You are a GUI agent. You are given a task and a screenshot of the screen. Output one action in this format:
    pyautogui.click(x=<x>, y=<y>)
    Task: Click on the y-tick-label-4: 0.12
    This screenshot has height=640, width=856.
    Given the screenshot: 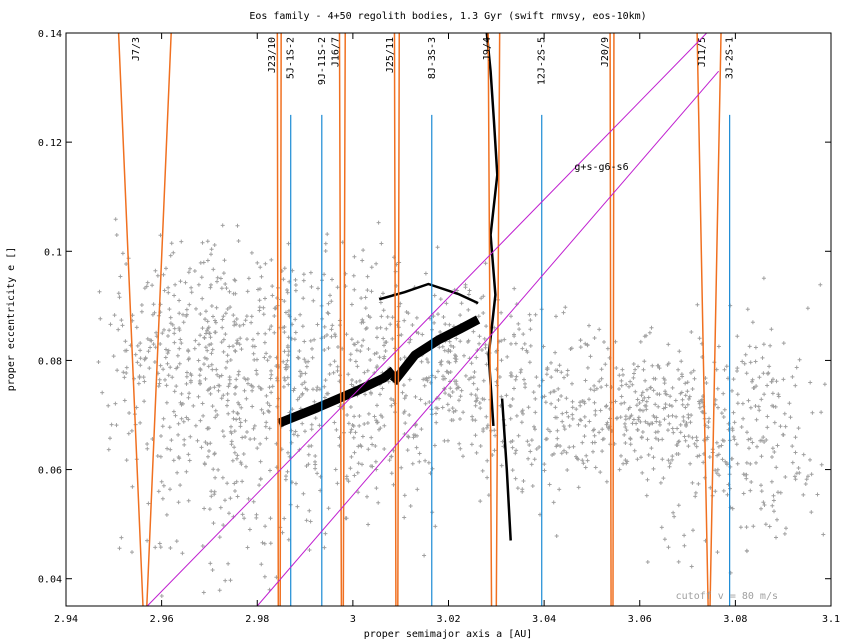 What is the action you would take?
    pyautogui.click(x=50, y=143)
    